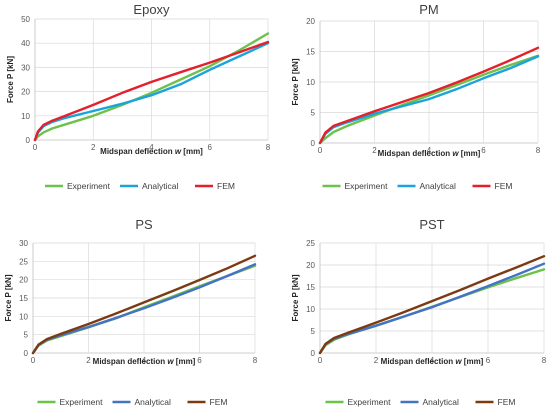  What do you see at coordinates (25, 19) in the screenshot?
I see `y-tick-label: 50` at bounding box center [25, 19].